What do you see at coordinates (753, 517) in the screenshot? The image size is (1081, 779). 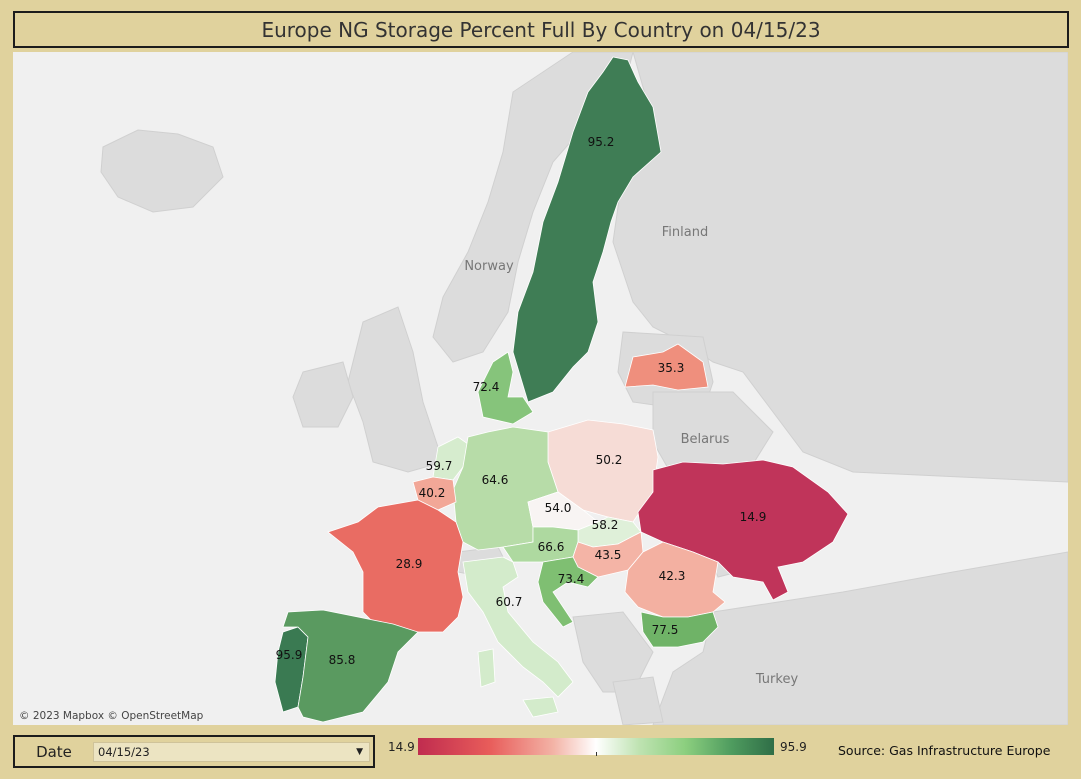 I see `value-label-ukraine: 14.9` at bounding box center [753, 517].